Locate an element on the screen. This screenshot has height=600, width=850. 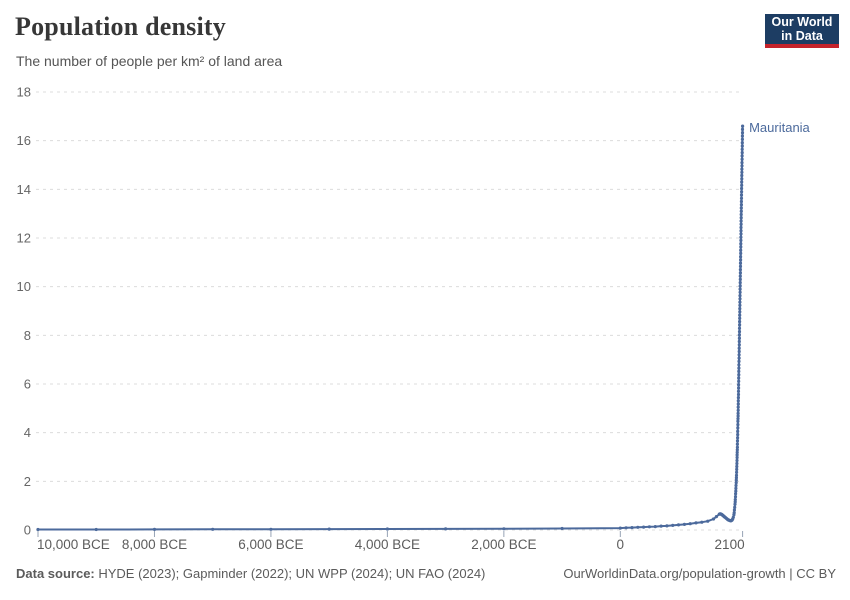
y-tick-label-6: 6 is located at coordinates (27, 384).